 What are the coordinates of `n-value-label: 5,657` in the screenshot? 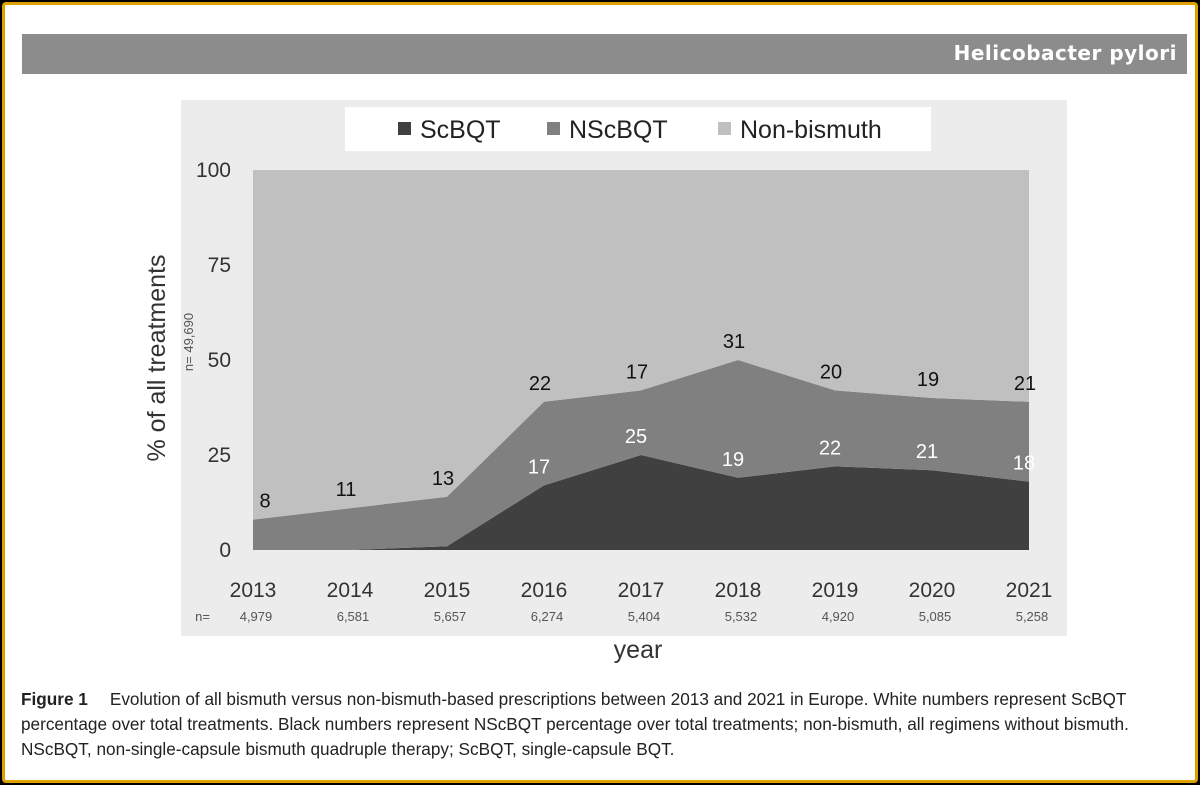 It's located at (450, 616).